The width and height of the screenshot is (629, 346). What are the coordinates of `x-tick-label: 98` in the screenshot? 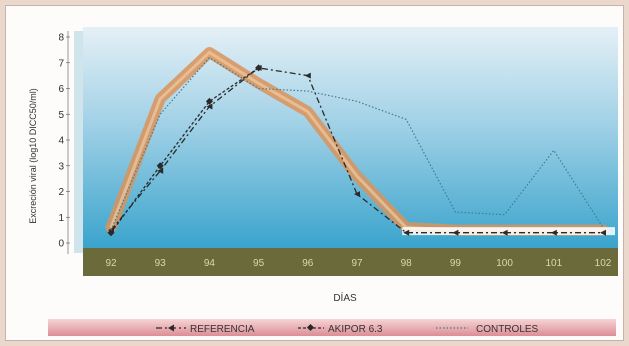 It's located at (407, 263).